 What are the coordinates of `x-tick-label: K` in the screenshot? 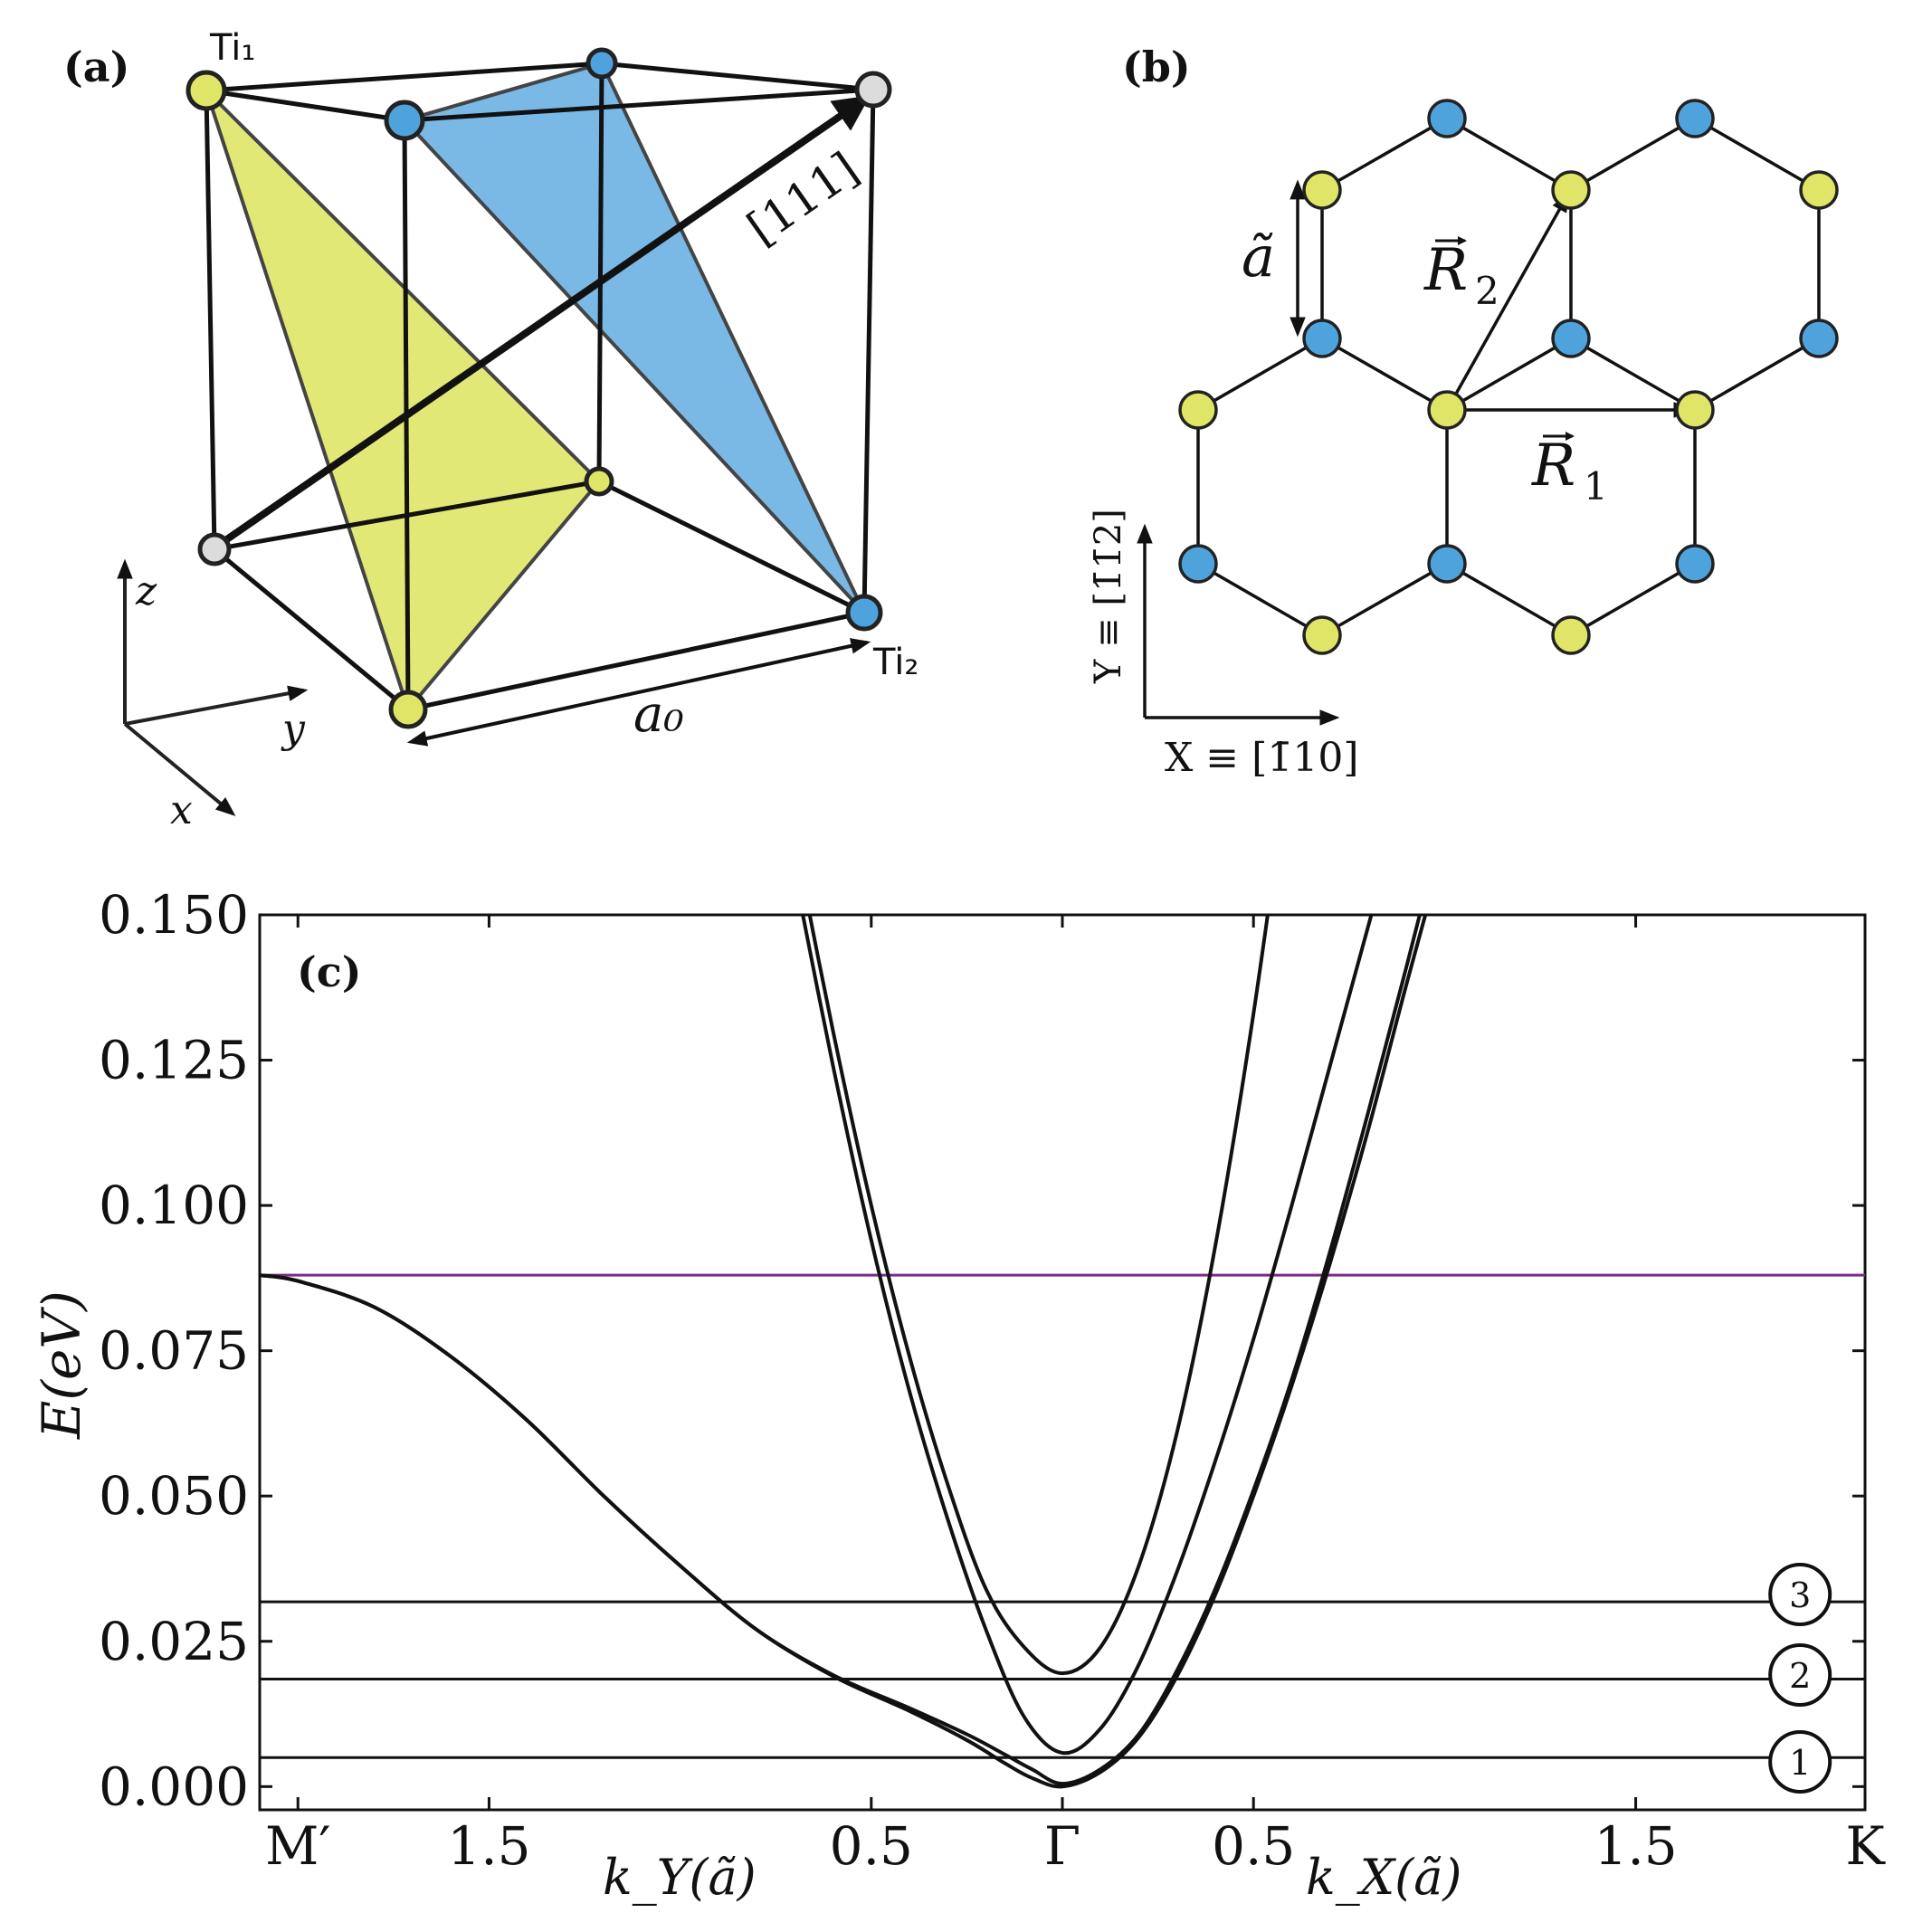 It's located at (1866, 1846).